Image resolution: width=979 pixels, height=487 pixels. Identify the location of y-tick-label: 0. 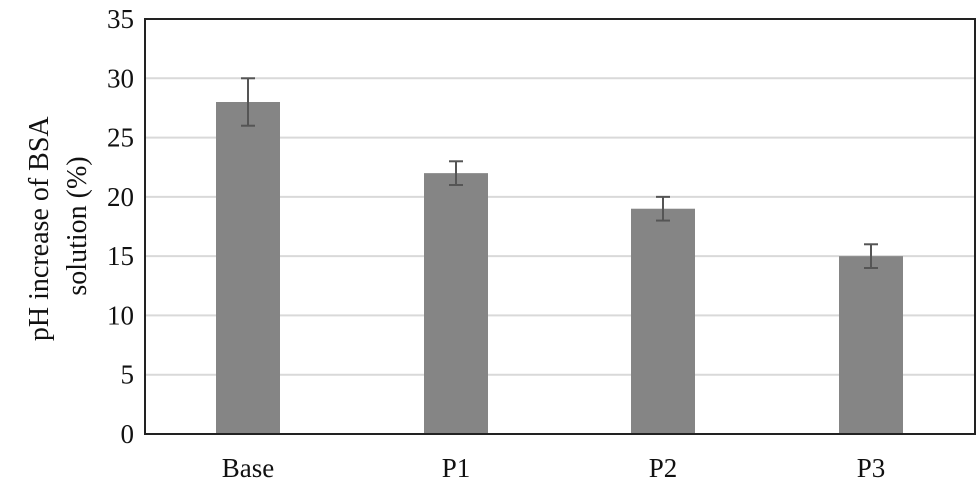
(128, 434).